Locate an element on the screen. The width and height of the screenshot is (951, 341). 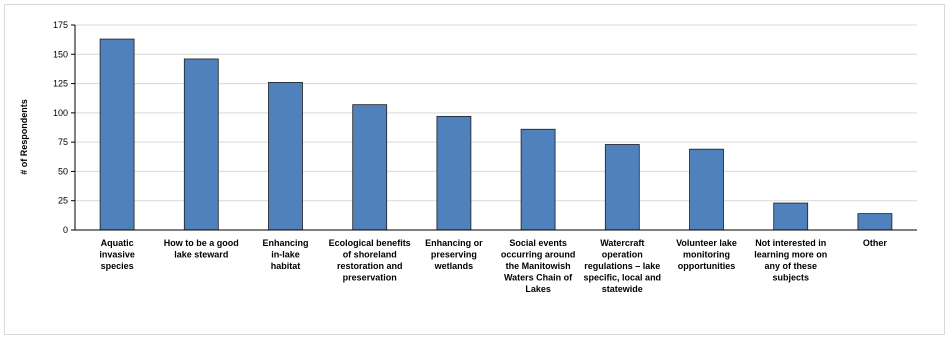
y-tick-label: 25 is located at coordinates (63, 201).